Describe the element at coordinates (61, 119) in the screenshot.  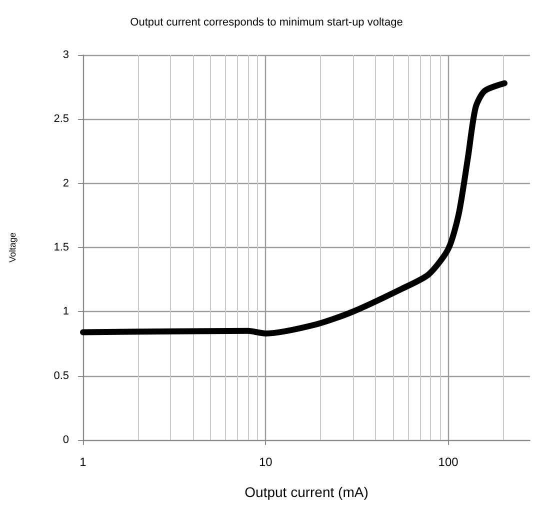
I see `y-tick-label: 2.5` at that location.